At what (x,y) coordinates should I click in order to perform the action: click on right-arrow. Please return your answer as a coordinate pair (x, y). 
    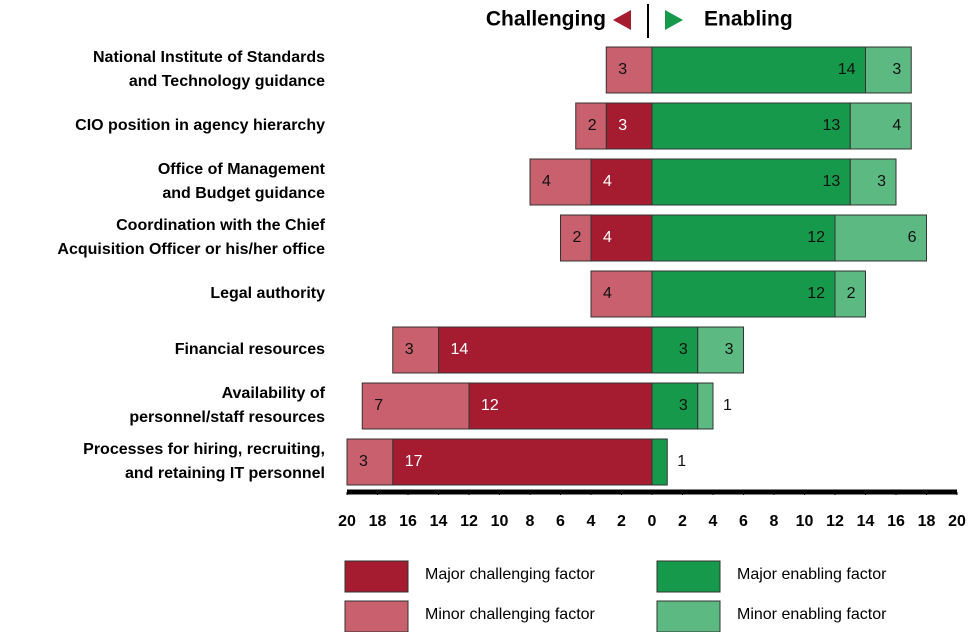
    Looking at the image, I should click on (674, 20).